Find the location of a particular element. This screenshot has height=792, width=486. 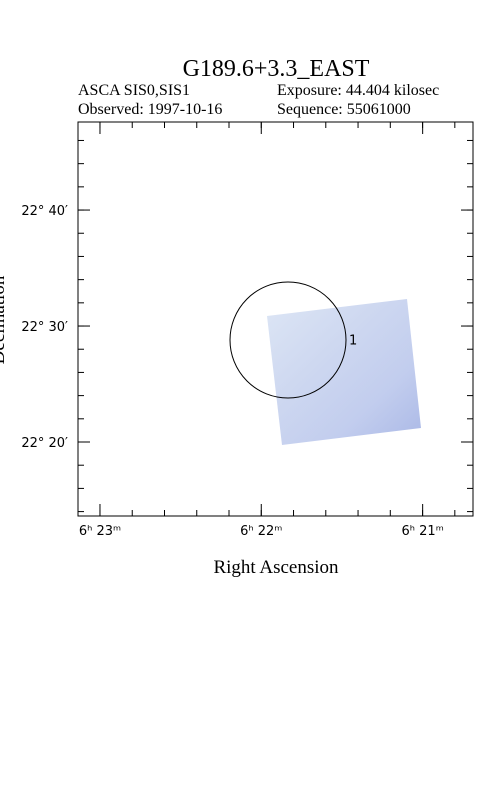

instrument: ASCA SIS0,SIS1 is located at coordinates (134, 90).